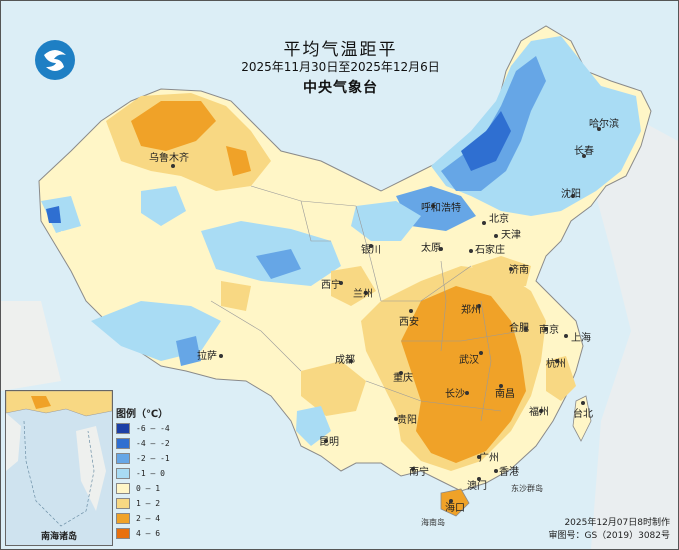 Image resolution: width=679 pixels, height=550 pixels. I want to click on svg-text: 南宁, so click(419, 471).